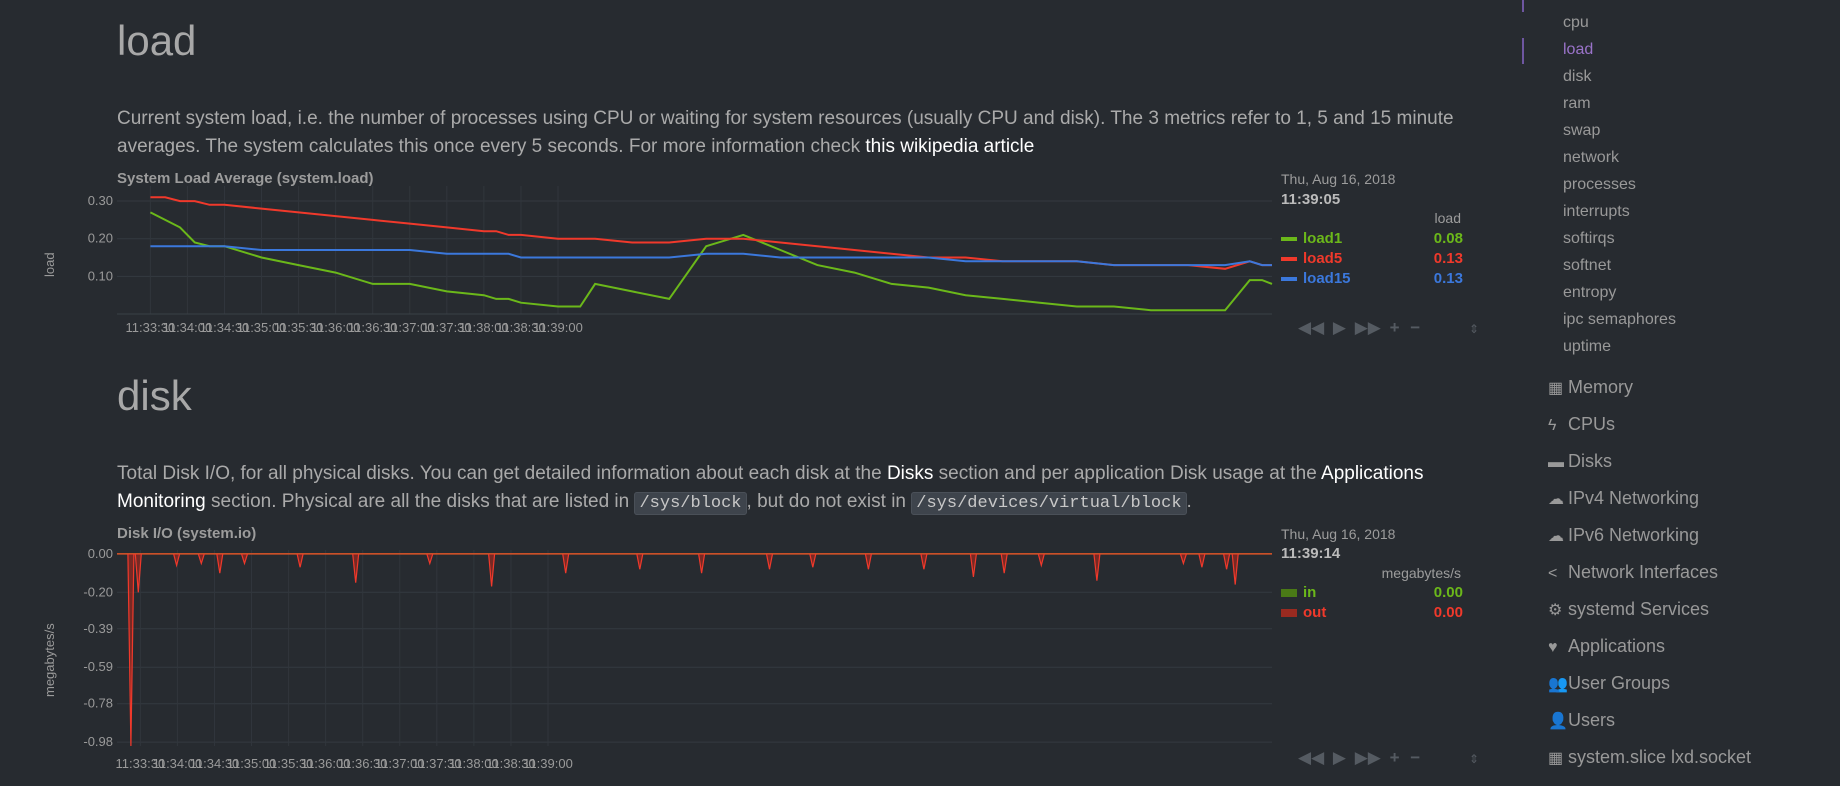  What do you see at coordinates (1591, 157) in the screenshot?
I see `sidebar-item-network: network` at bounding box center [1591, 157].